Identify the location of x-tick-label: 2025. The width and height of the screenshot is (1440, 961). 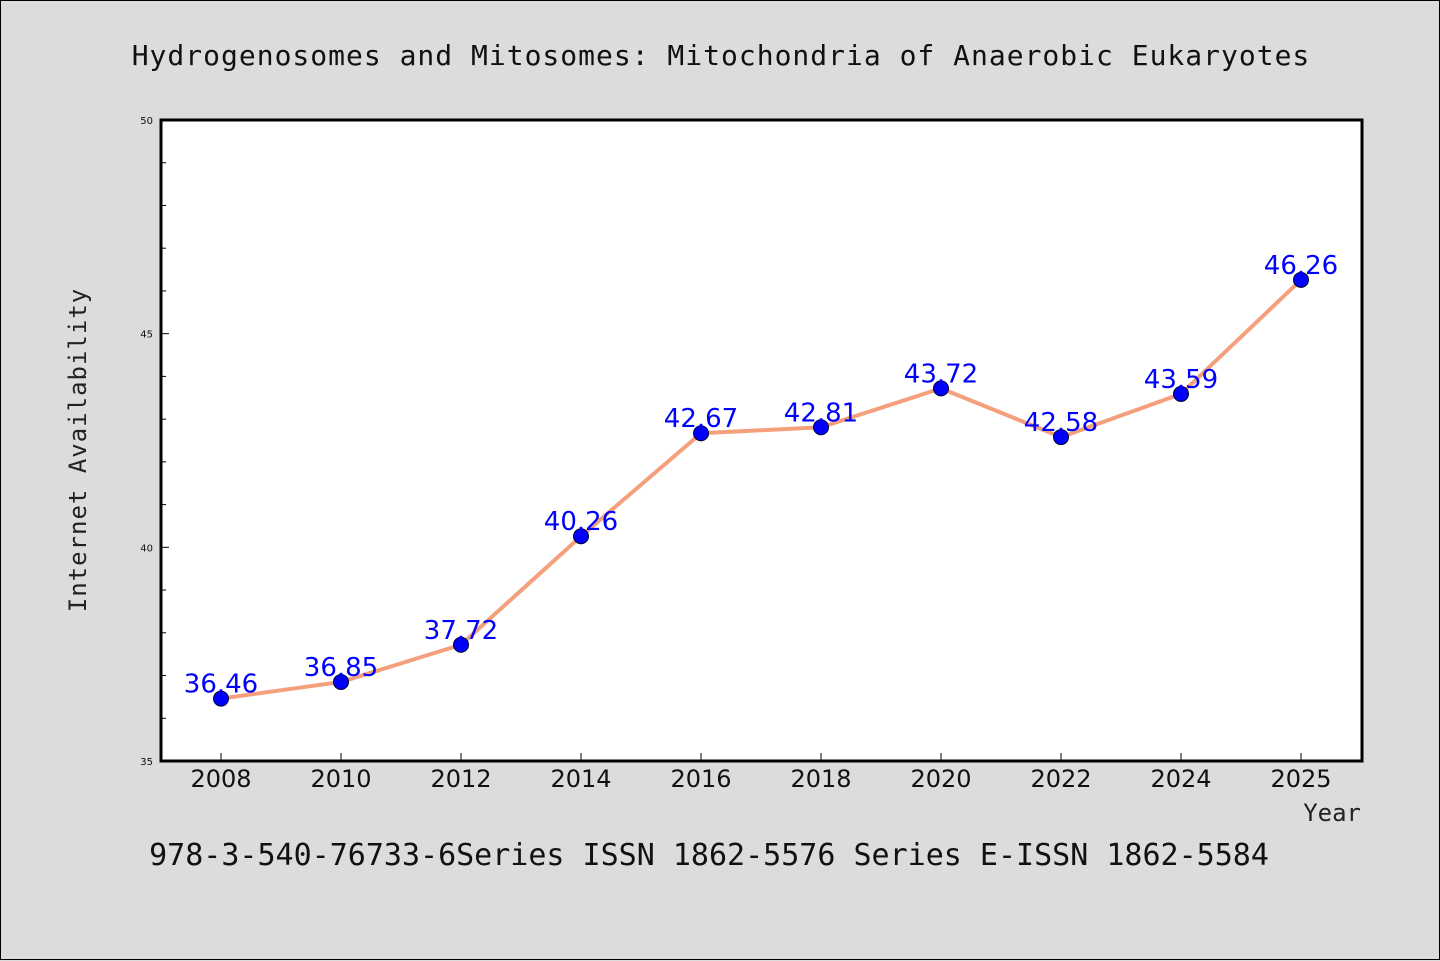
(1300, 779).